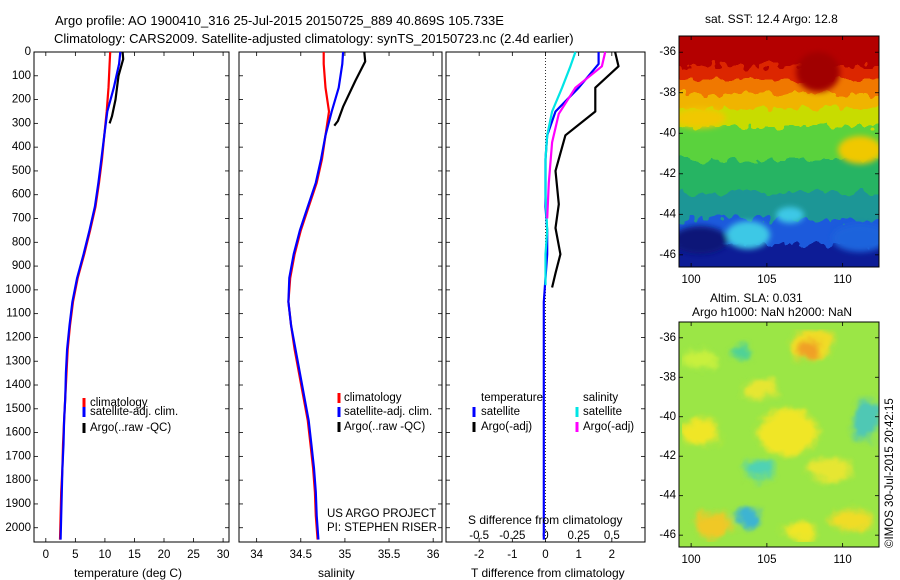 The width and height of the screenshot is (900, 580). Describe the element at coordinates (301, 555) in the screenshot. I see `x-tick-label: 34.5` at that location.